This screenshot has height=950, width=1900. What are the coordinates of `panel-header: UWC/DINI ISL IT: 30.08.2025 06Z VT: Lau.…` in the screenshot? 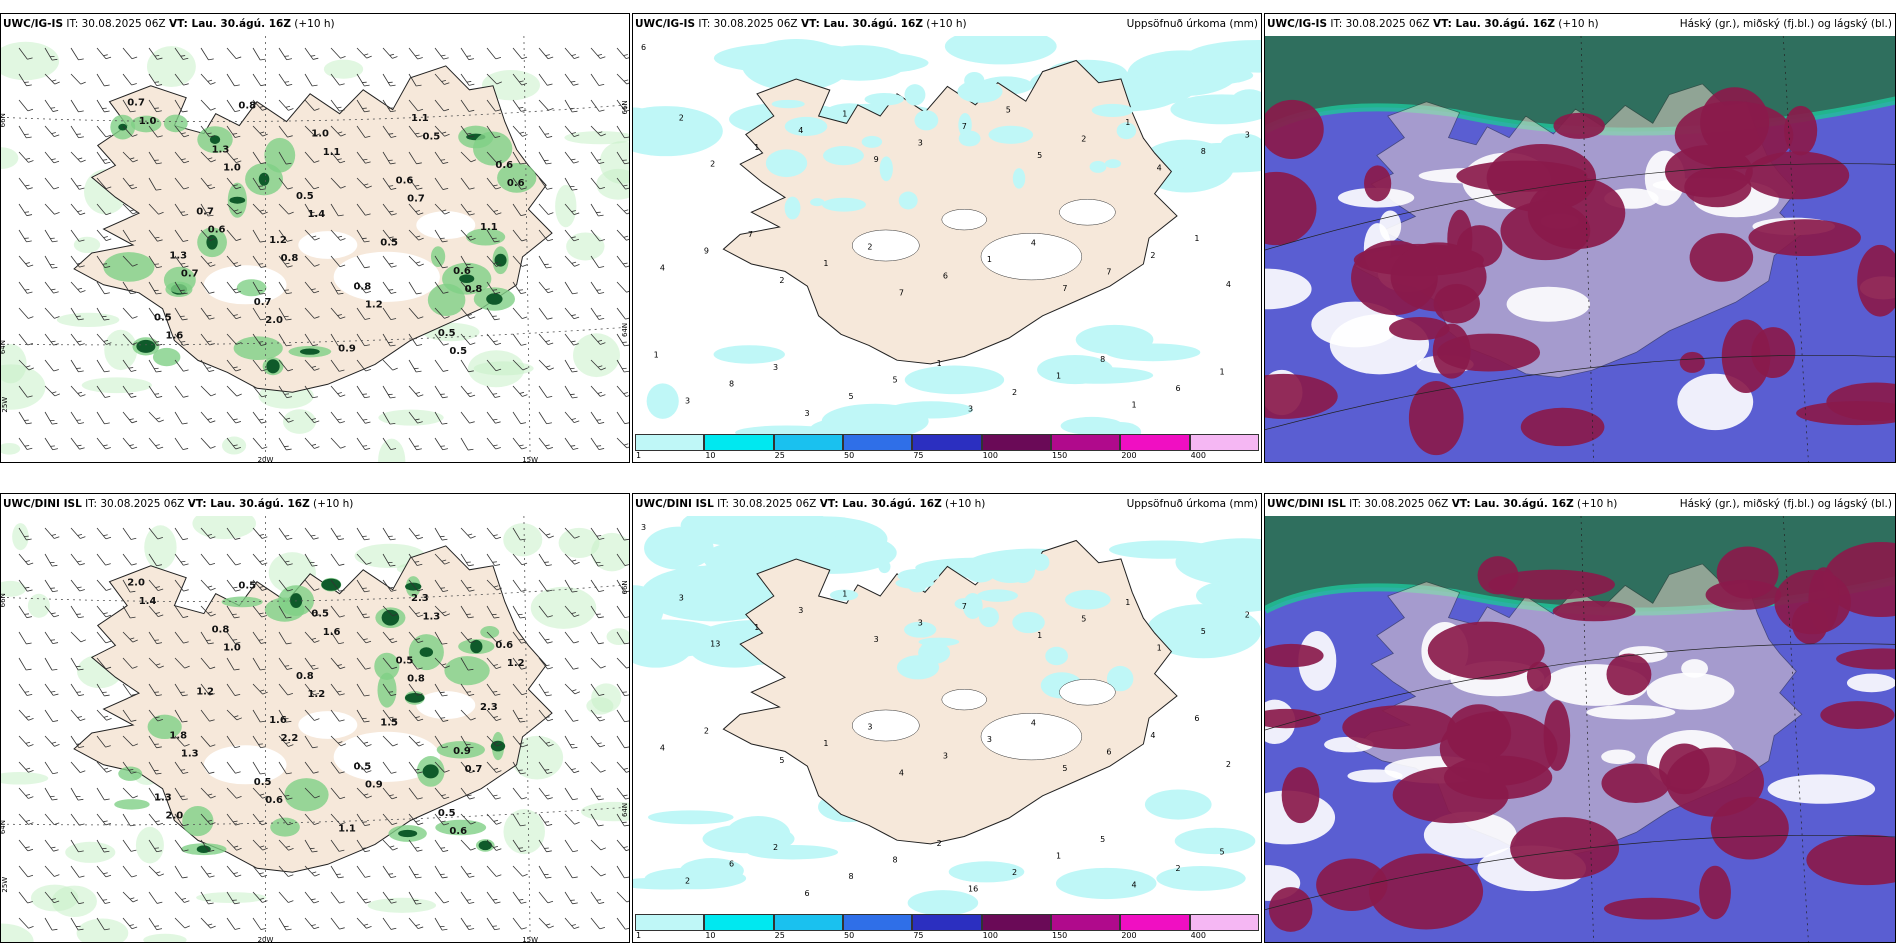 It's located at (315, 504).